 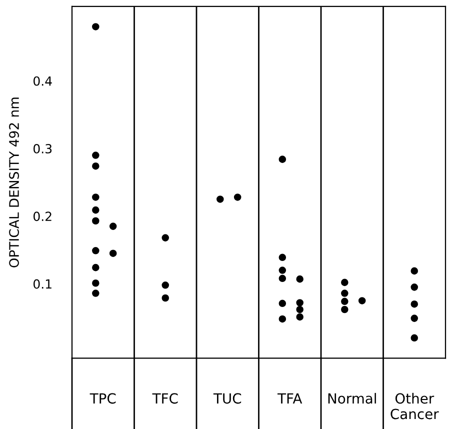 I want to click on y-tick-label: 0.3, so click(x=43, y=149).